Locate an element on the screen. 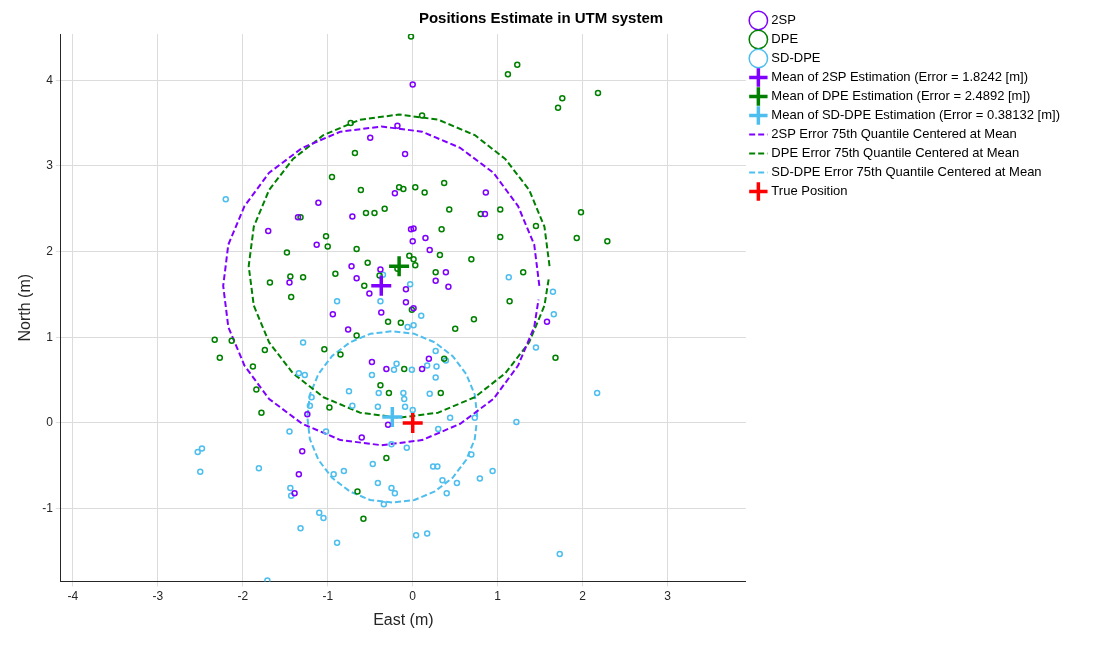  x-tick-label: 3 is located at coordinates (668, 595).